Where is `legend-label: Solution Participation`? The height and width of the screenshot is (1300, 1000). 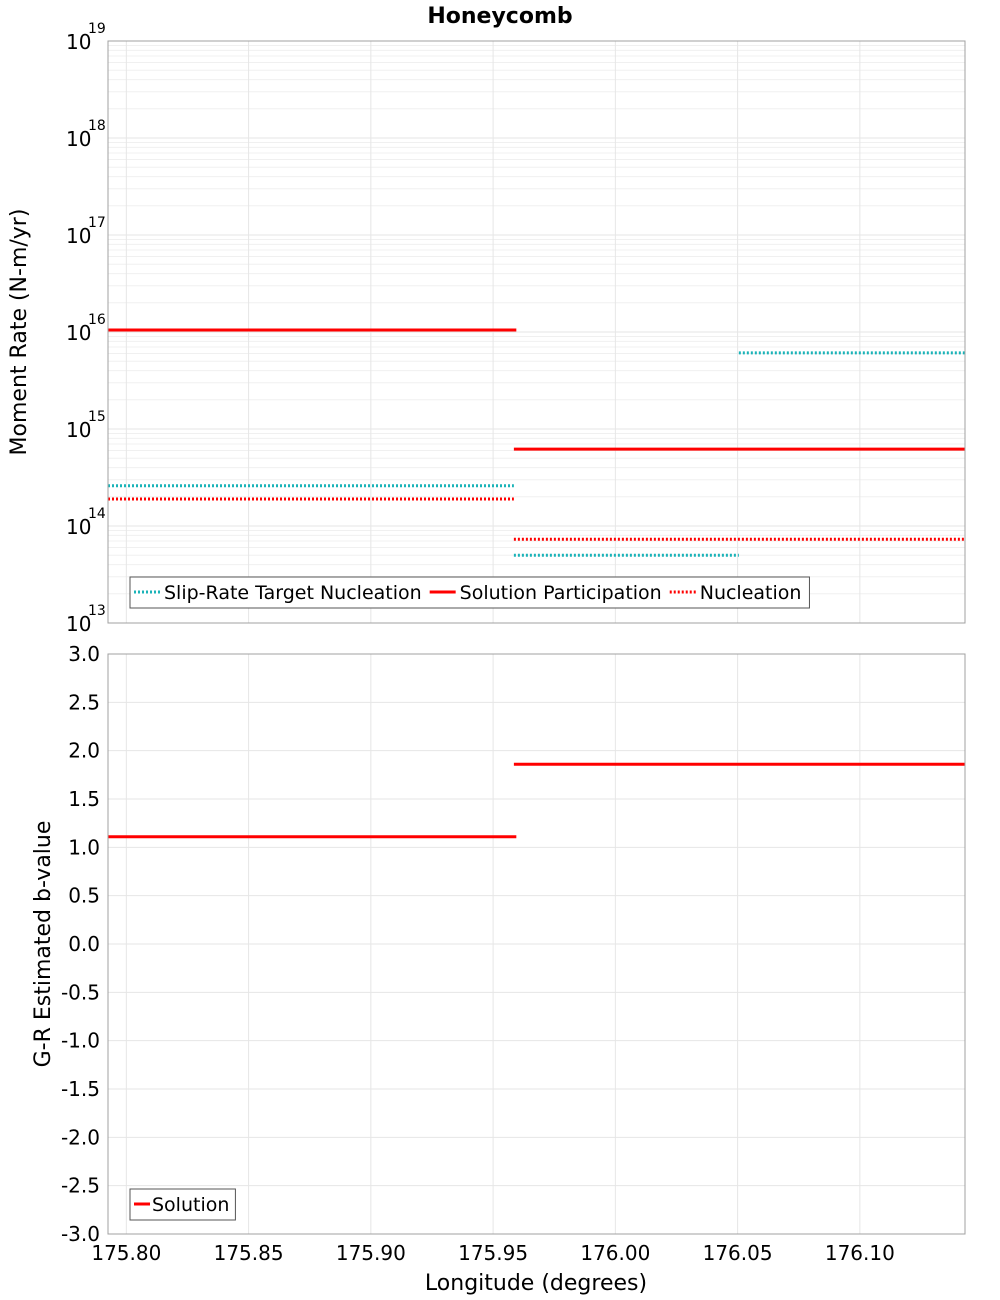
legend-label: Solution Participation is located at coordinates (561, 593).